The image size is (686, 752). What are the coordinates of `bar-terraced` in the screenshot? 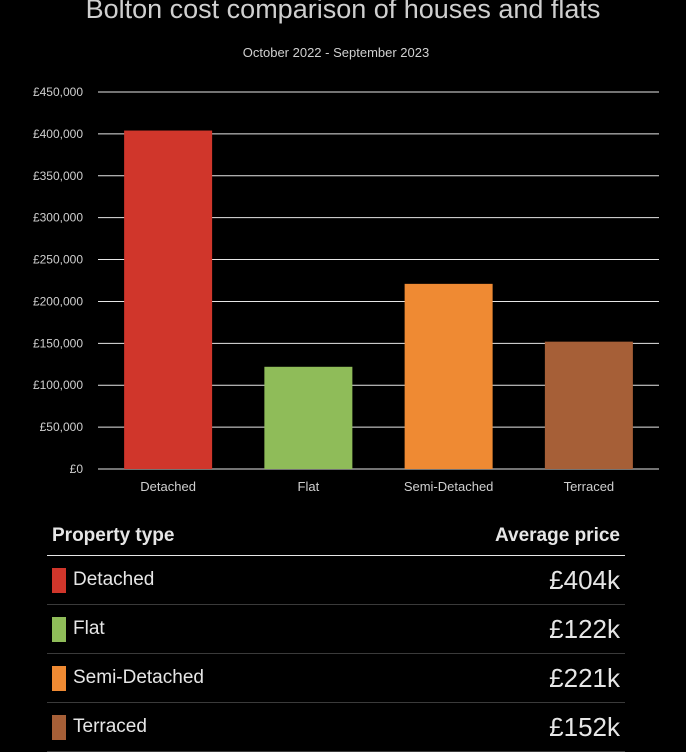 It's located at (588, 405).